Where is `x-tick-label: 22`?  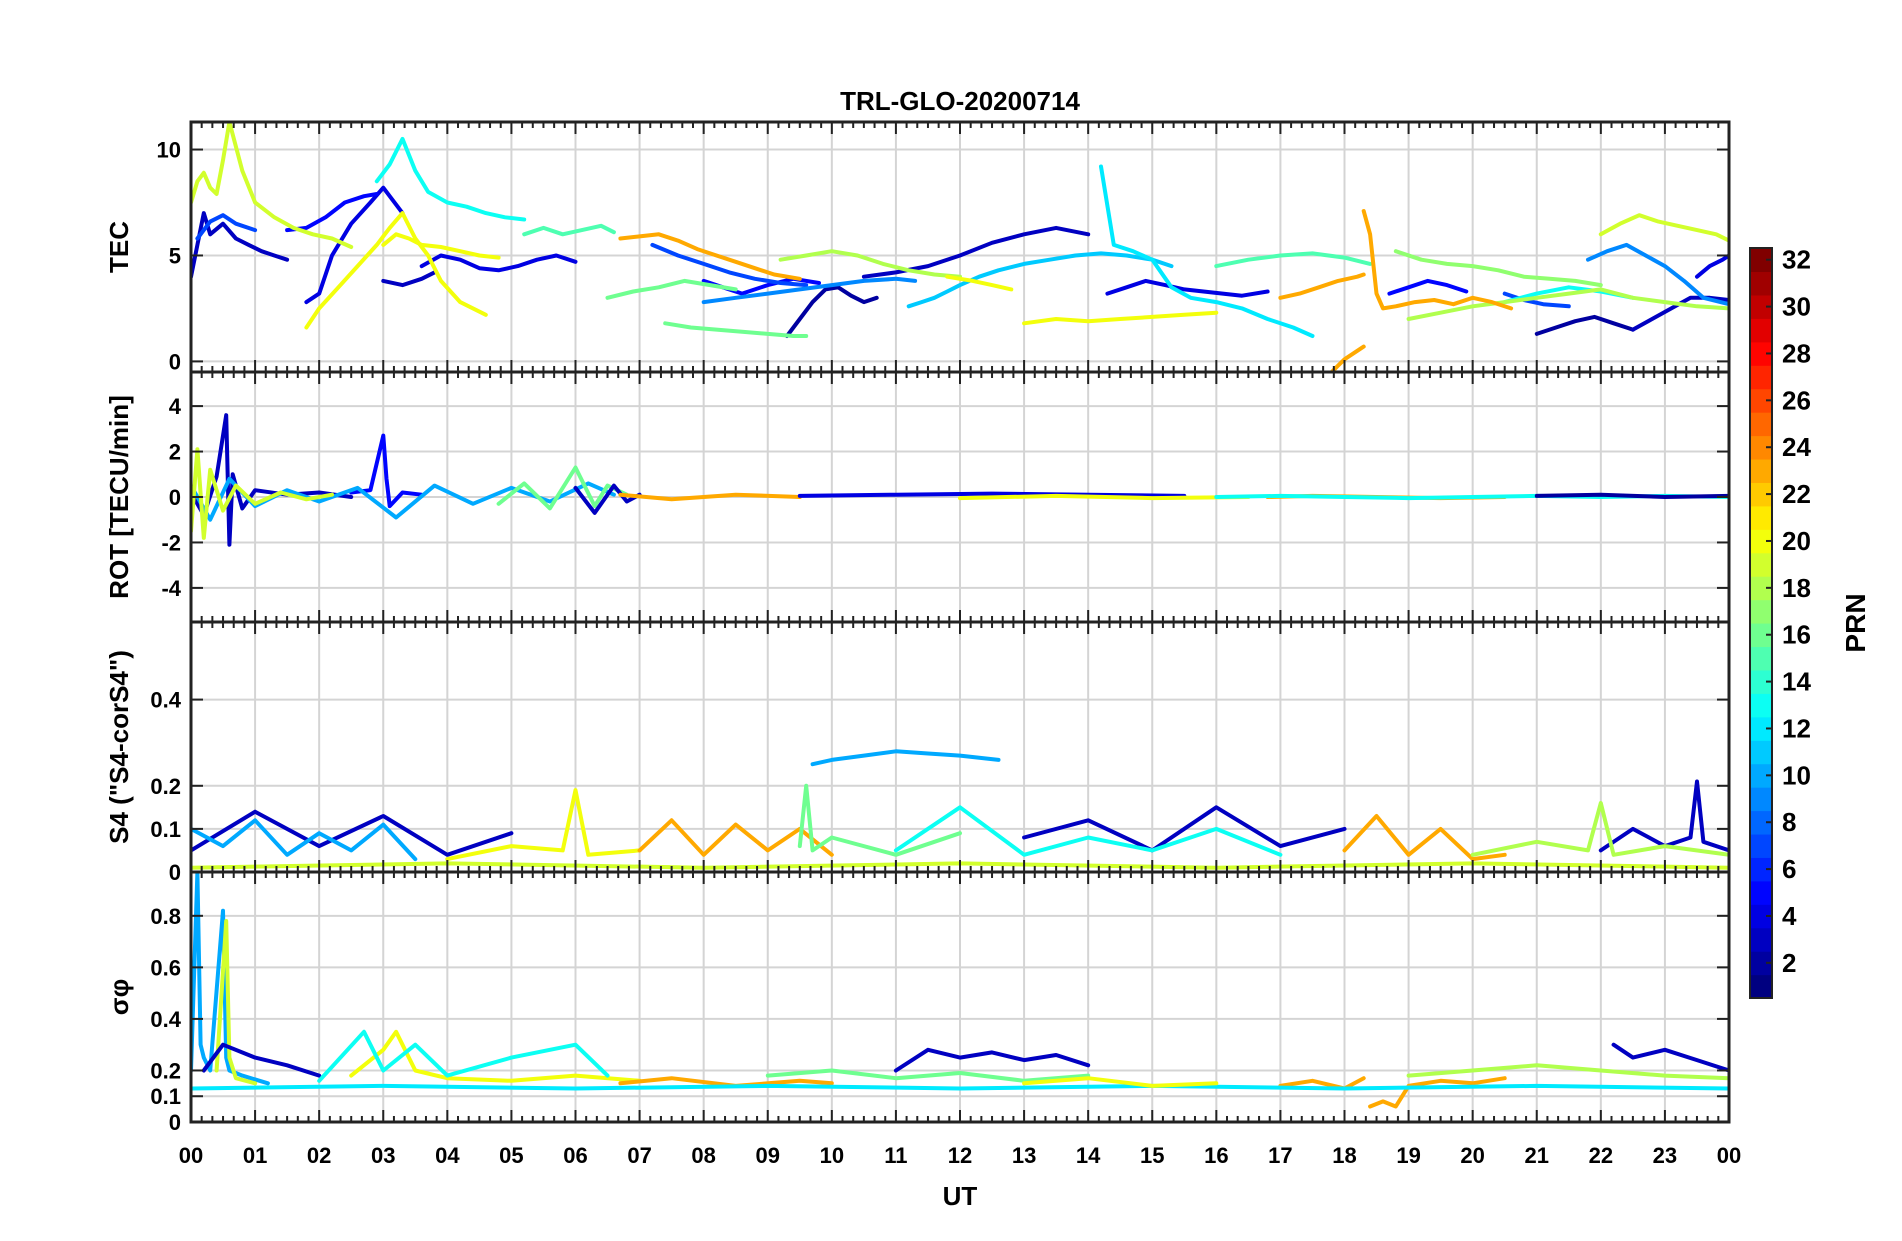
x-tick-label: 22 is located at coordinates (1601, 1155).